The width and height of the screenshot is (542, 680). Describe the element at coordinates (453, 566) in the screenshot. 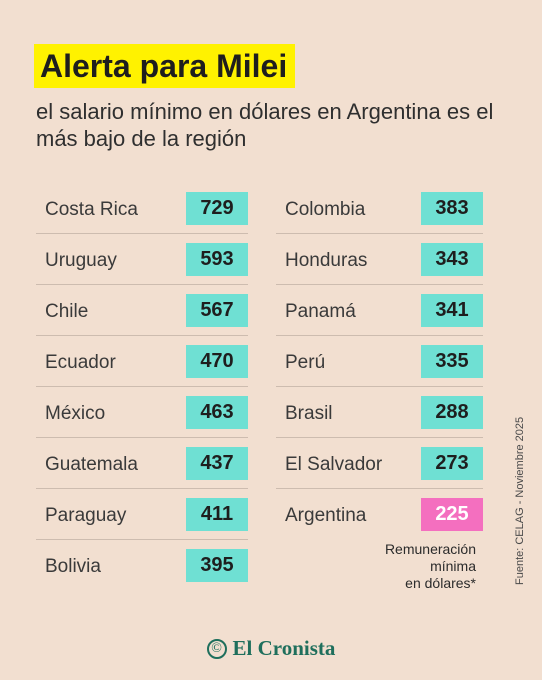

I see `legend-note-line: mínima` at that location.